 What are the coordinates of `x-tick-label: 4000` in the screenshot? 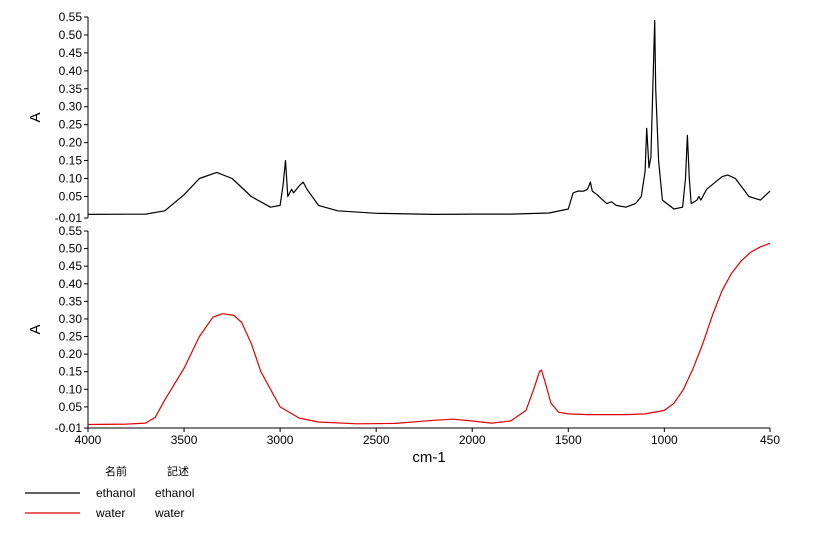 It's located at (88, 440).